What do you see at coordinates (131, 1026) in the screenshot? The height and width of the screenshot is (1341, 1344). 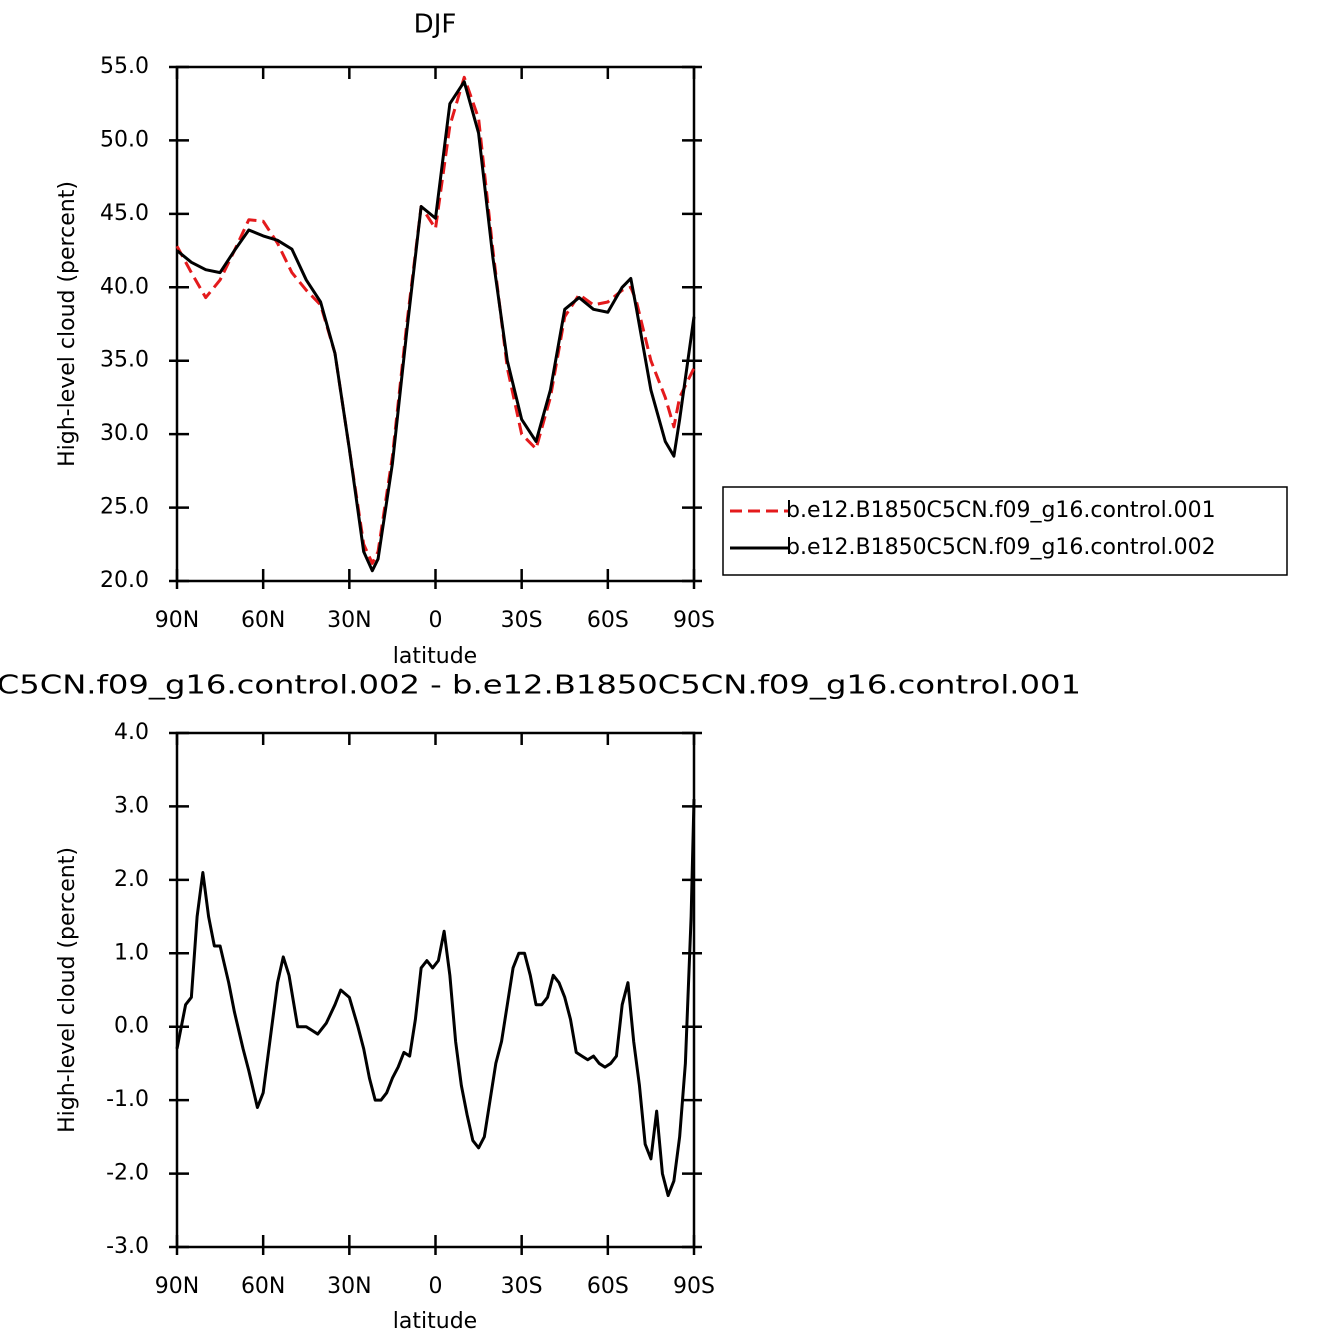 I see `y-tick-label: 0.0` at bounding box center [131, 1026].